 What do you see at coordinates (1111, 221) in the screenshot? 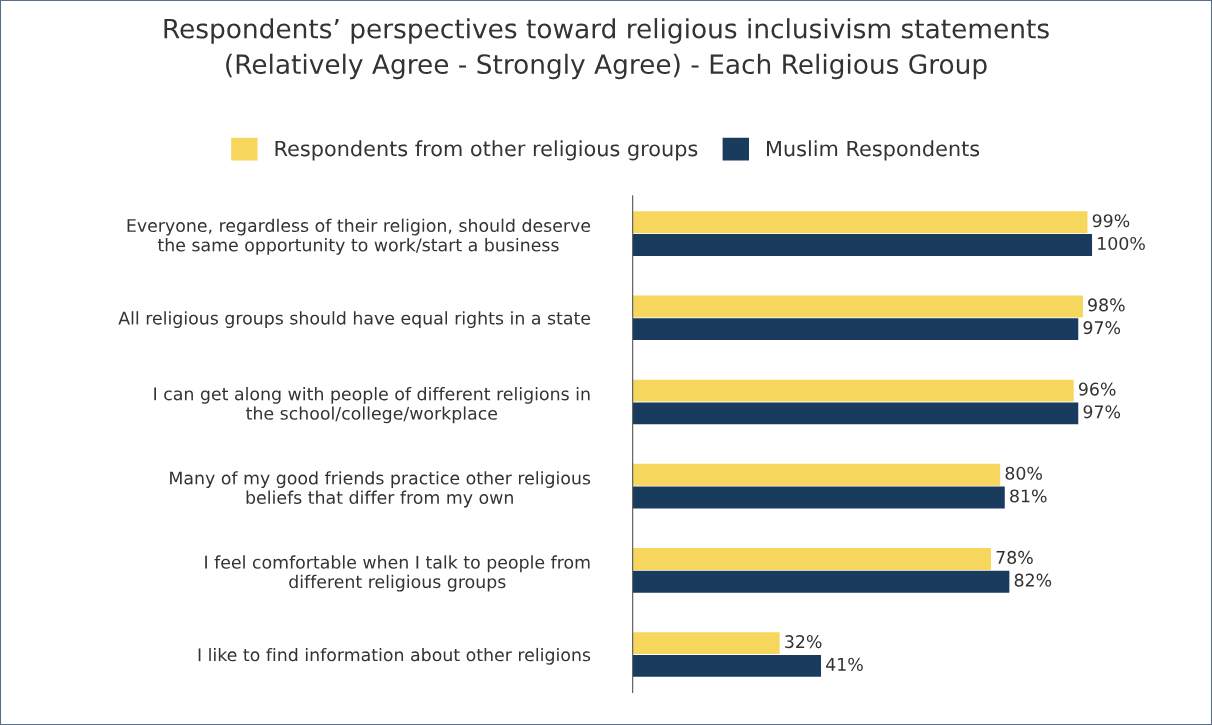
I see `data-label: 99%` at bounding box center [1111, 221].